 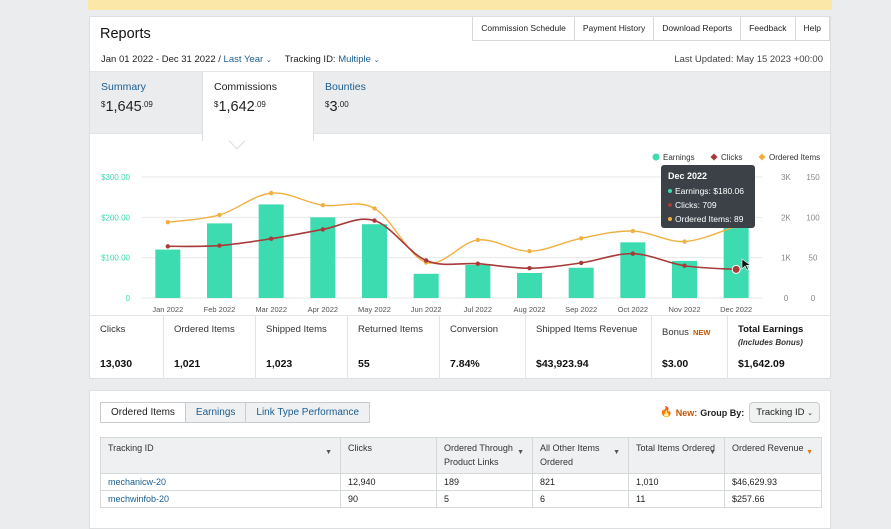 I want to click on col-ordered-revenue: Ordered Revenue ▼, so click(x=773, y=455).